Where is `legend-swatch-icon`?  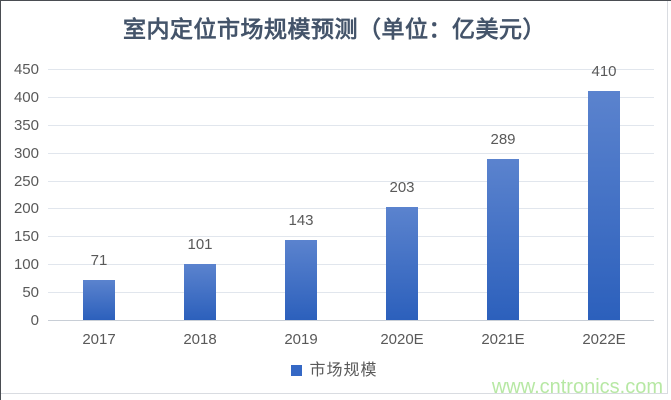
legend-swatch-icon is located at coordinates (297, 370).